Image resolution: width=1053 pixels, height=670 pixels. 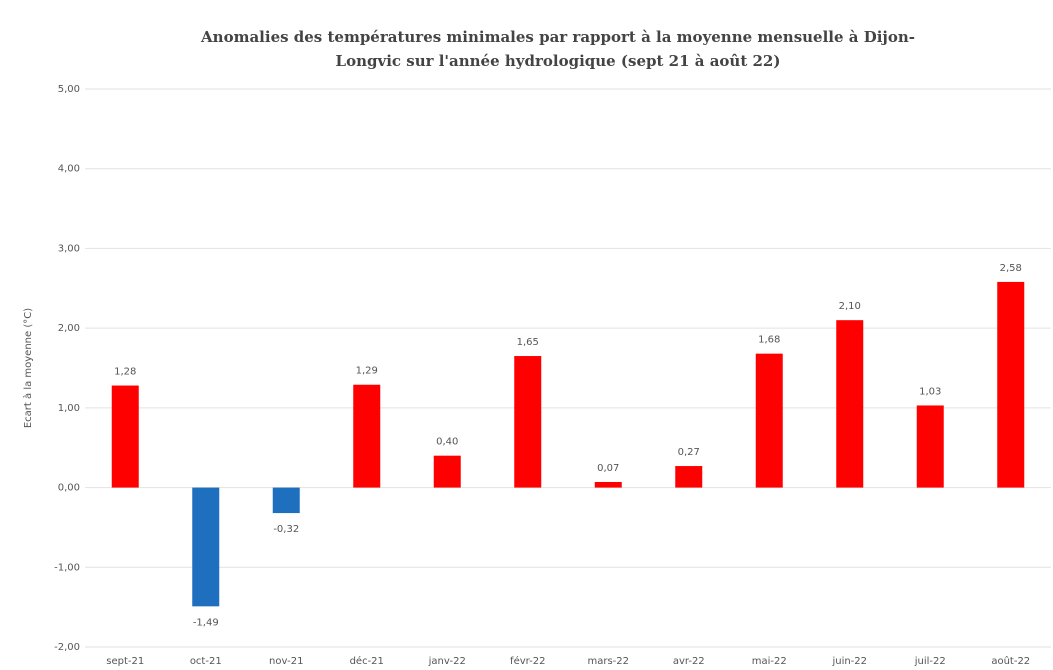 What do you see at coordinates (528, 342) in the screenshot?
I see `data-label: 1,65` at bounding box center [528, 342].